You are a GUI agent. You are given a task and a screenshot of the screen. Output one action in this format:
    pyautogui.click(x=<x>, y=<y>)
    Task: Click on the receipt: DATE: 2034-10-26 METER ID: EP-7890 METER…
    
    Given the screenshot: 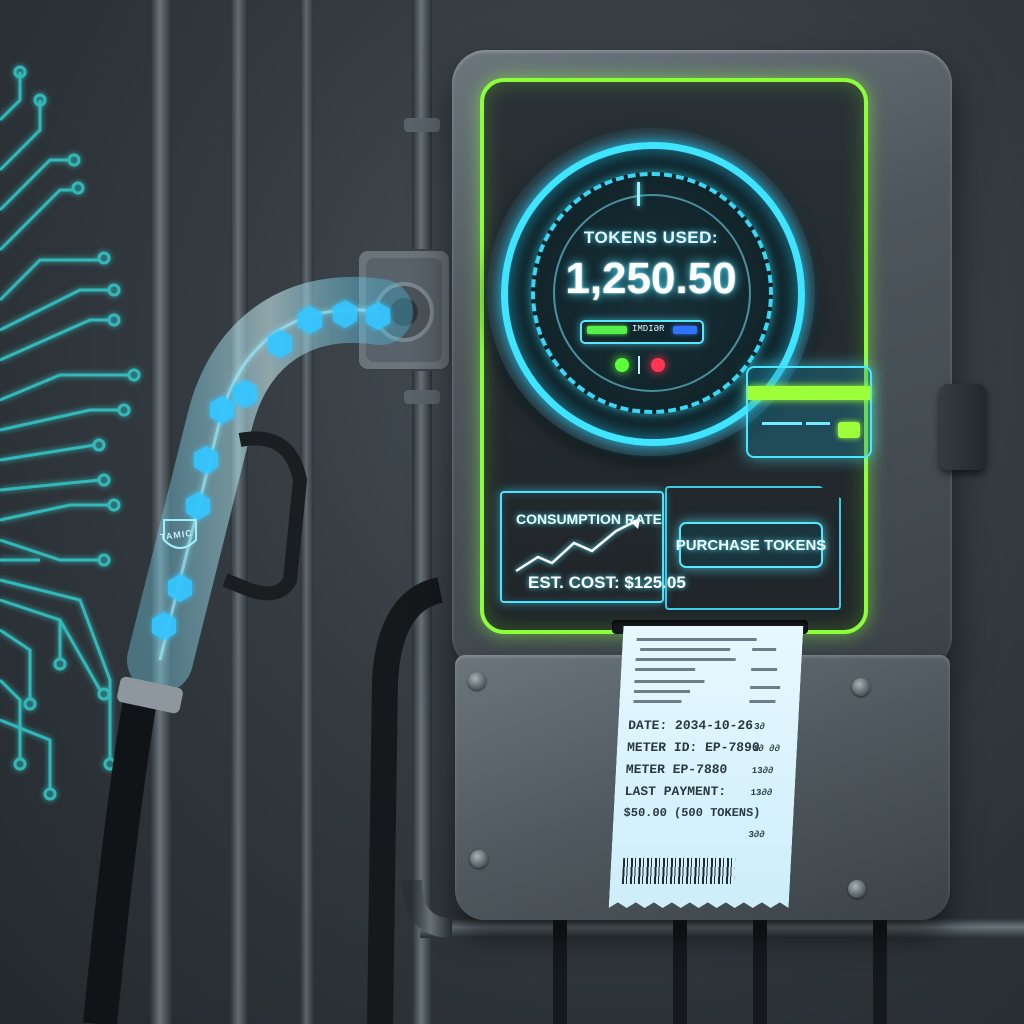 What is the action you would take?
    pyautogui.click(x=706, y=767)
    